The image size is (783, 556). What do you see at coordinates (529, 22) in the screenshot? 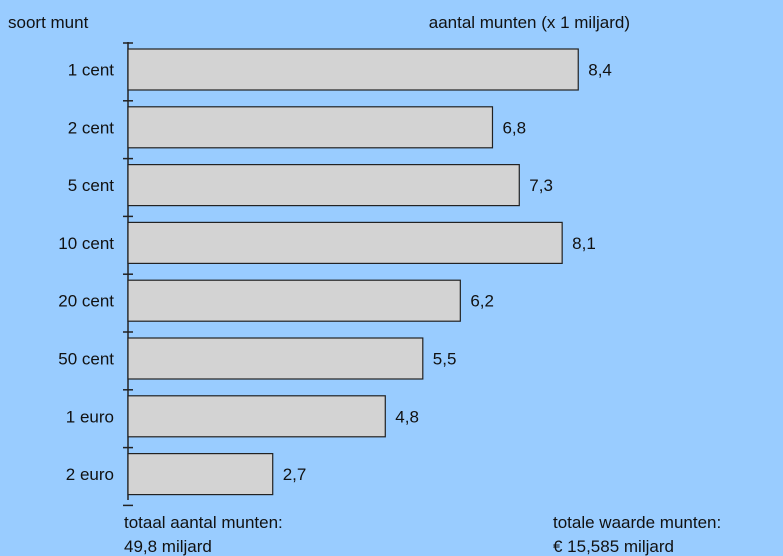
I see `x-axis-title: aantal munten (x 1 miljard)` at bounding box center [529, 22].